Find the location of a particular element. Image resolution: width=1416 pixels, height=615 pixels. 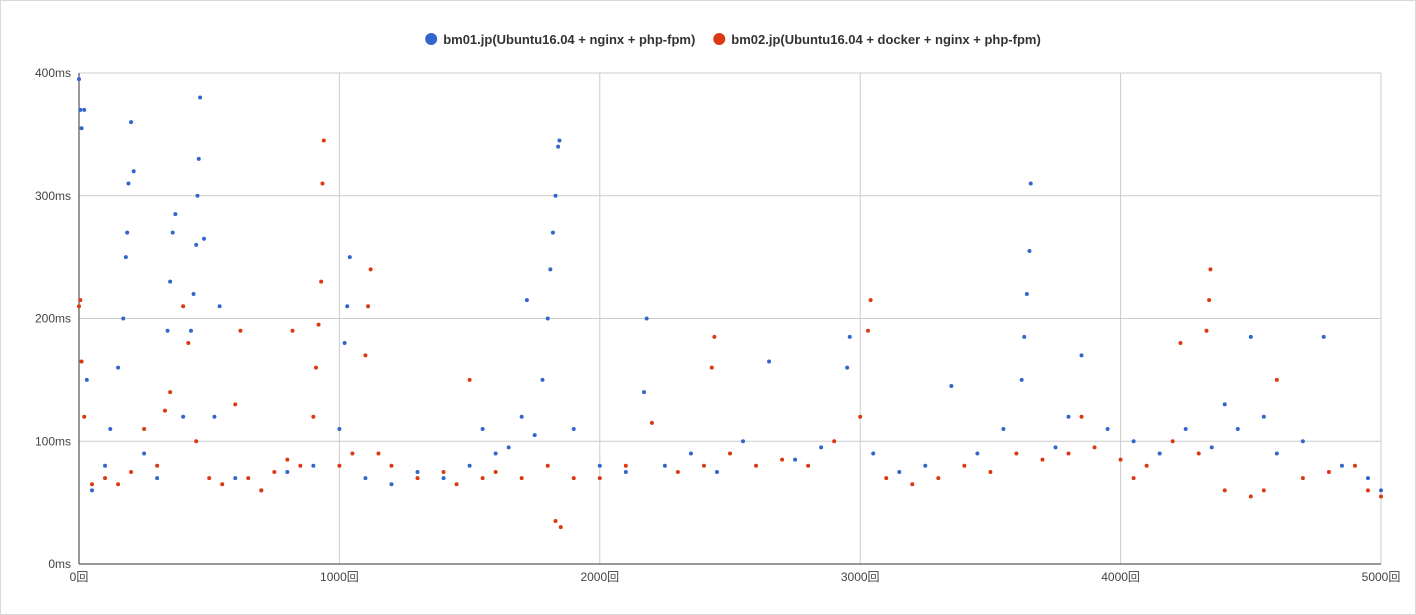

legend-item-series-1: bm01.jp(Ubuntu16.04 + nginx + php-fpm) is located at coordinates (560, 39).